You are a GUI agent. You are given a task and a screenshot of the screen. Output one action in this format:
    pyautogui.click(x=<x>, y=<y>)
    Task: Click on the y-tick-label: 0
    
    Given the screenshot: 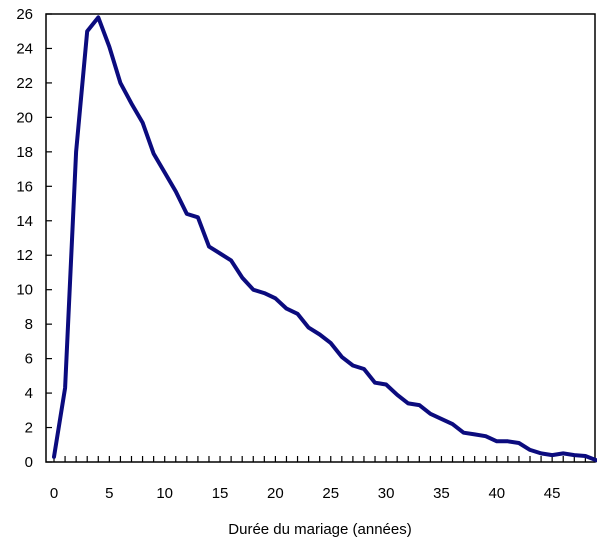 What is the action you would take?
    pyautogui.click(x=29, y=462)
    